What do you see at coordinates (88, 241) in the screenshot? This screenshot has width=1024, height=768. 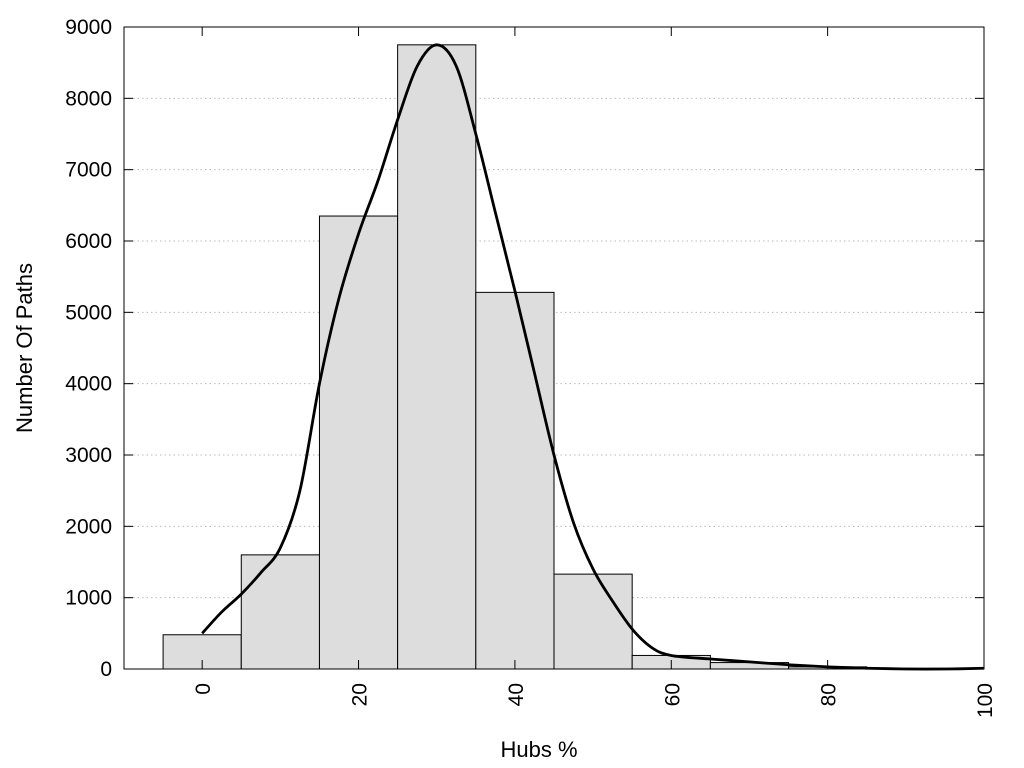 I see `y-tick-label: 6000` at bounding box center [88, 241].